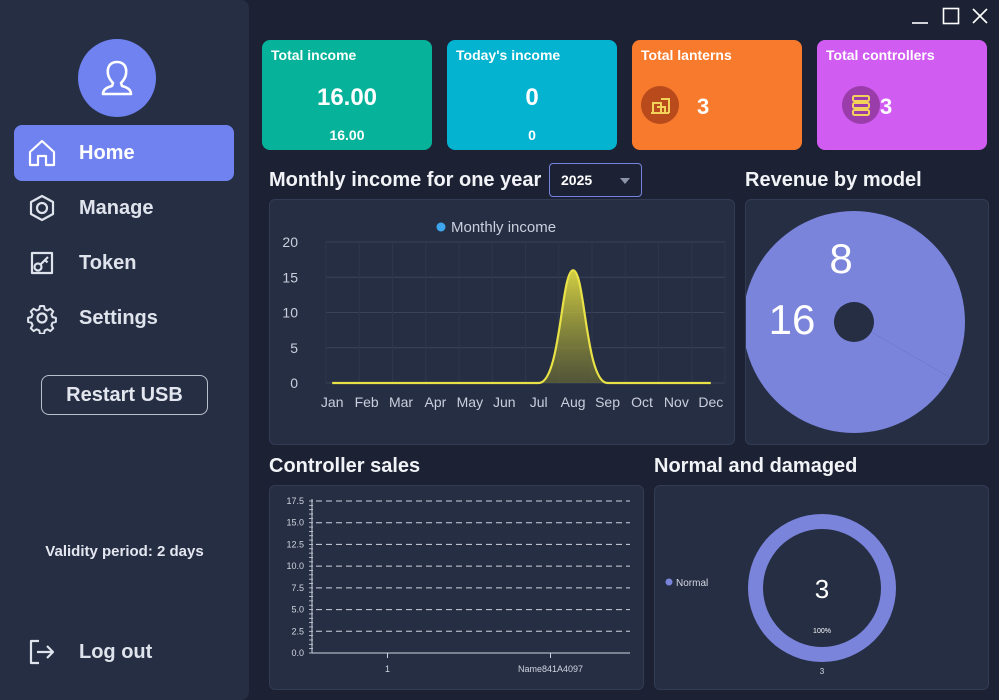  Describe the element at coordinates (107, 152) in the screenshot. I see `nav-home-label: Home` at that location.